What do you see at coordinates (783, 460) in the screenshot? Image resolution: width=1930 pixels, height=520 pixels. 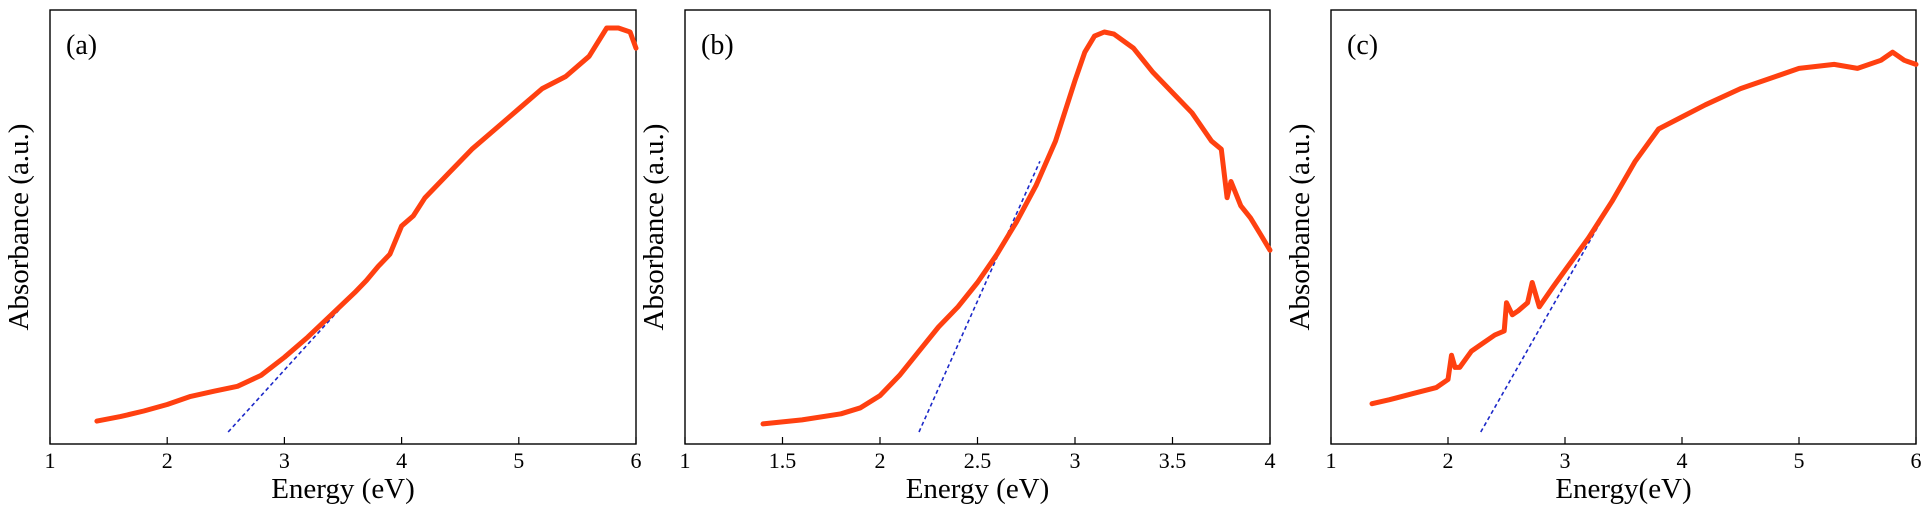 I see `x-tick-label: 1.5` at bounding box center [783, 460].